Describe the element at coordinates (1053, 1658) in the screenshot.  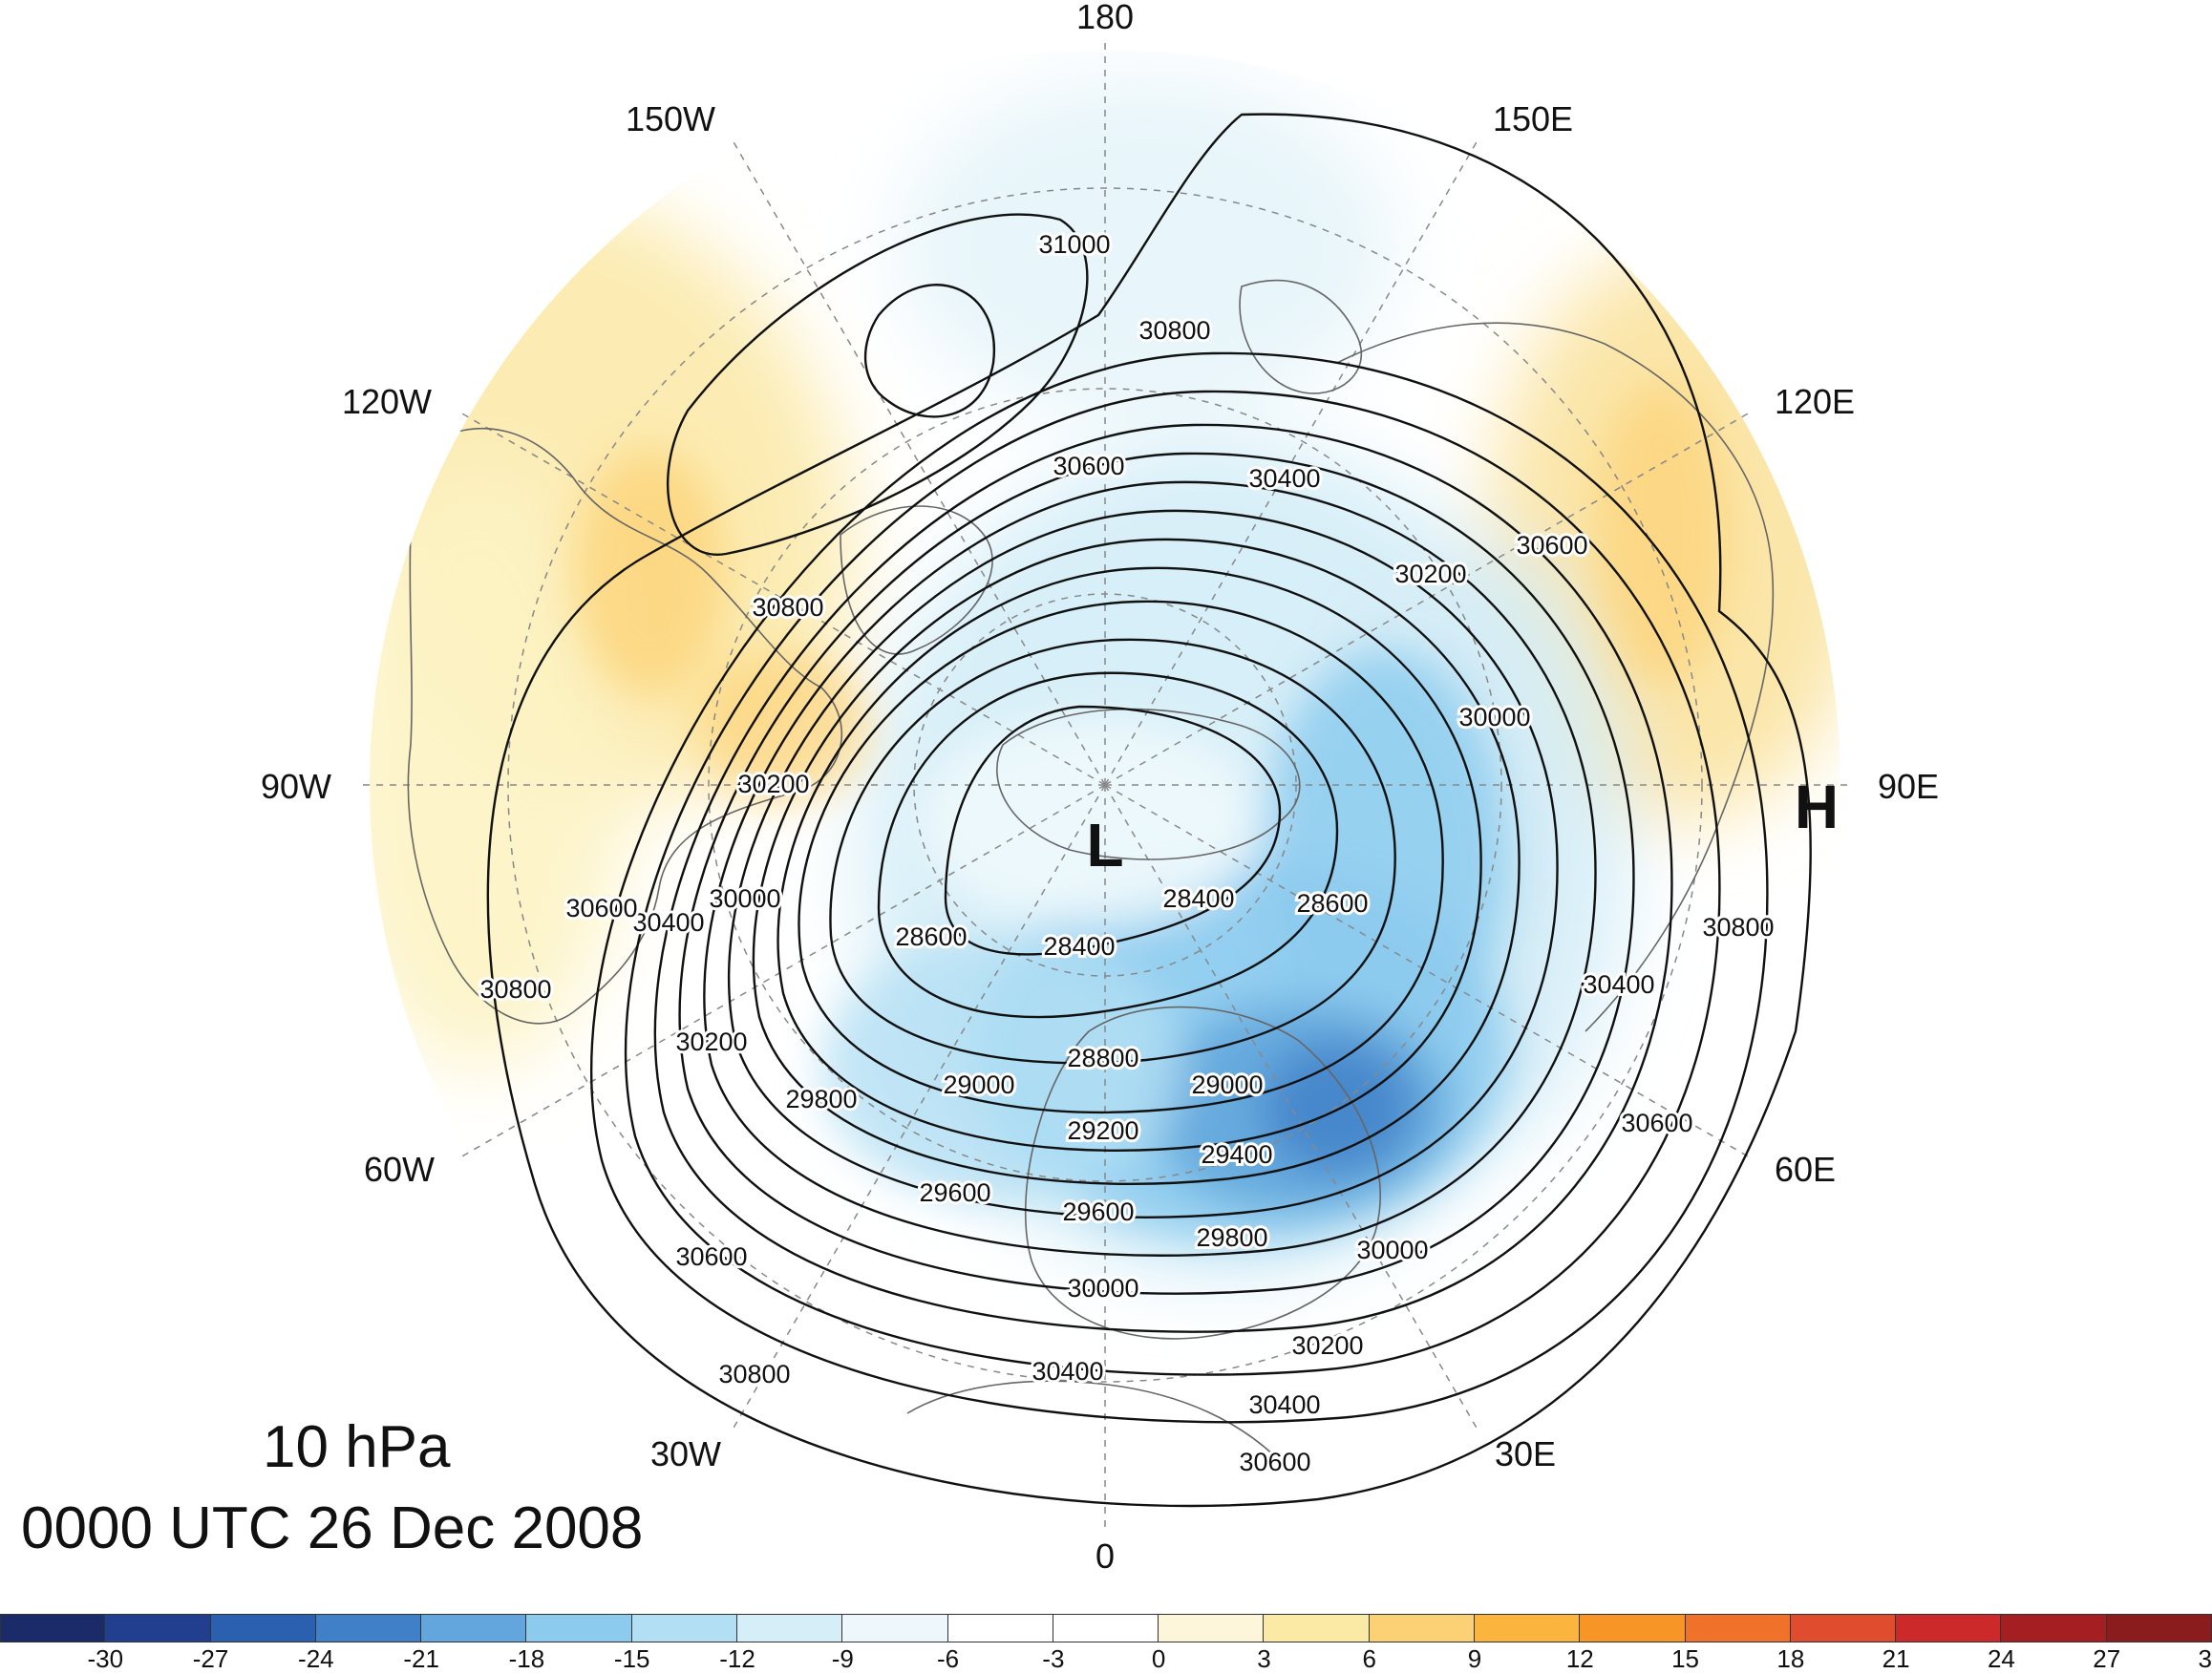
I see `colorbar-tick-label: -3` at that location.